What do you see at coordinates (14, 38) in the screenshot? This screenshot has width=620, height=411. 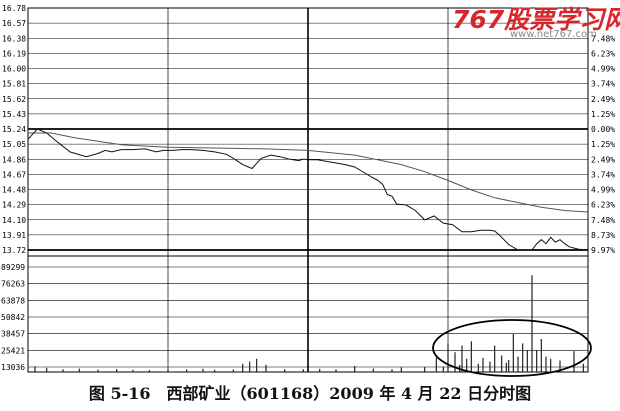 I see `price-tick-label: 16.38` at bounding box center [14, 38].